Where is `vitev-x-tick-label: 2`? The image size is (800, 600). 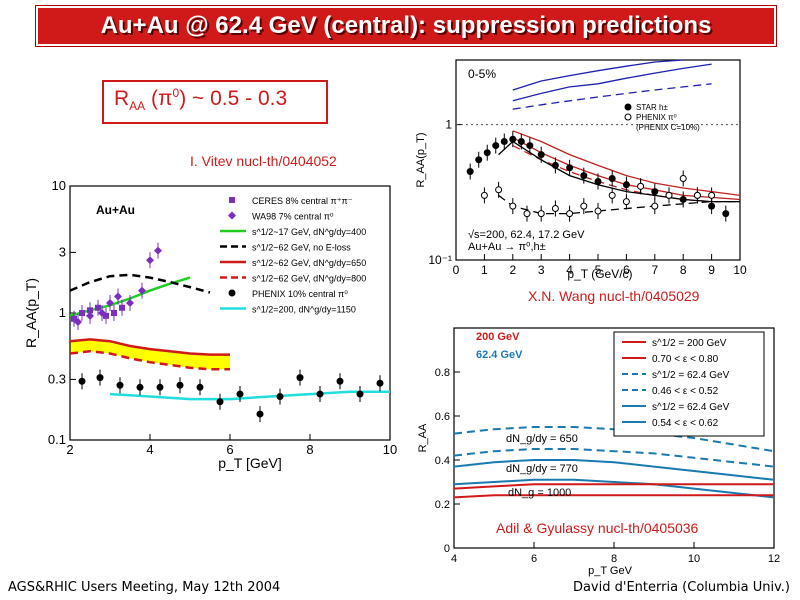 vitev-x-tick-label: 2 is located at coordinates (69, 449).